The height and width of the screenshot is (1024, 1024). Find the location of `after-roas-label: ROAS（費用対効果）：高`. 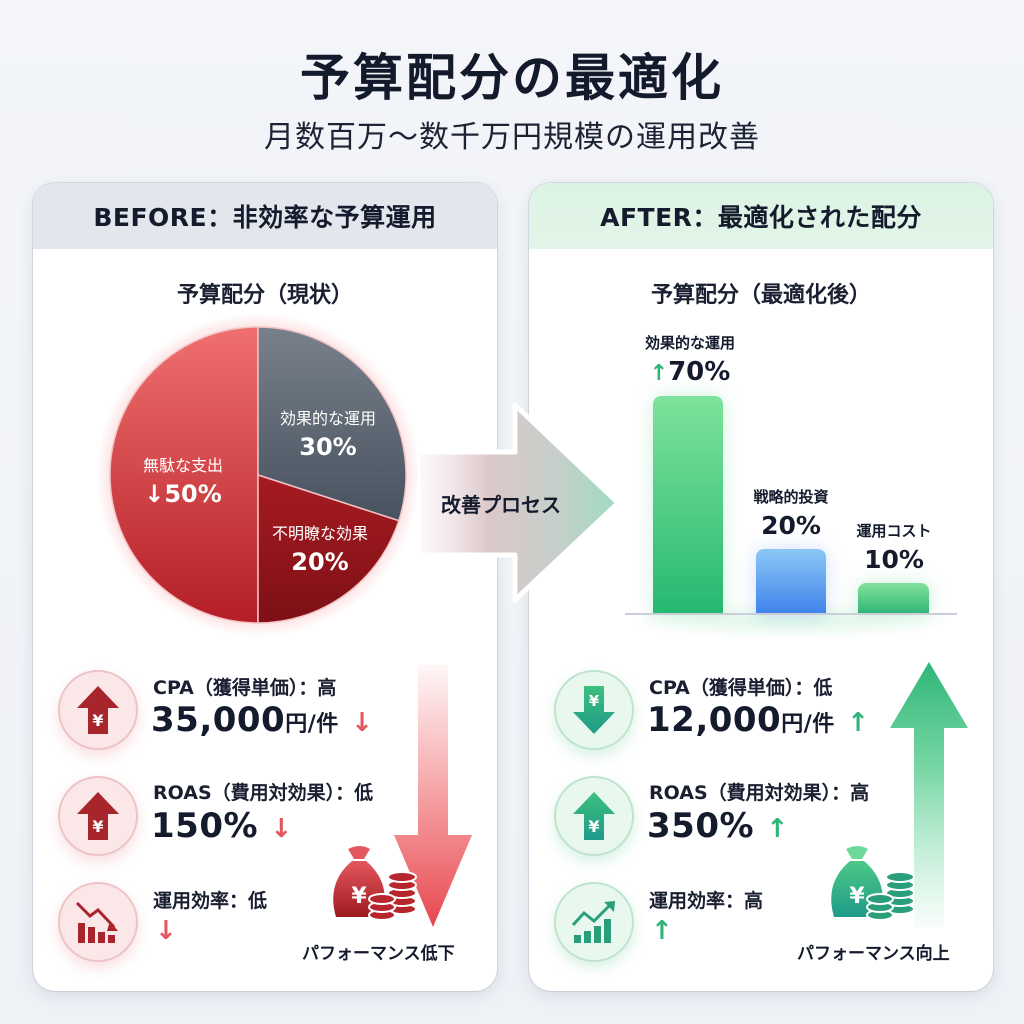

after-roas-label: ROAS（費用対効果）：高 is located at coordinates (759, 793).